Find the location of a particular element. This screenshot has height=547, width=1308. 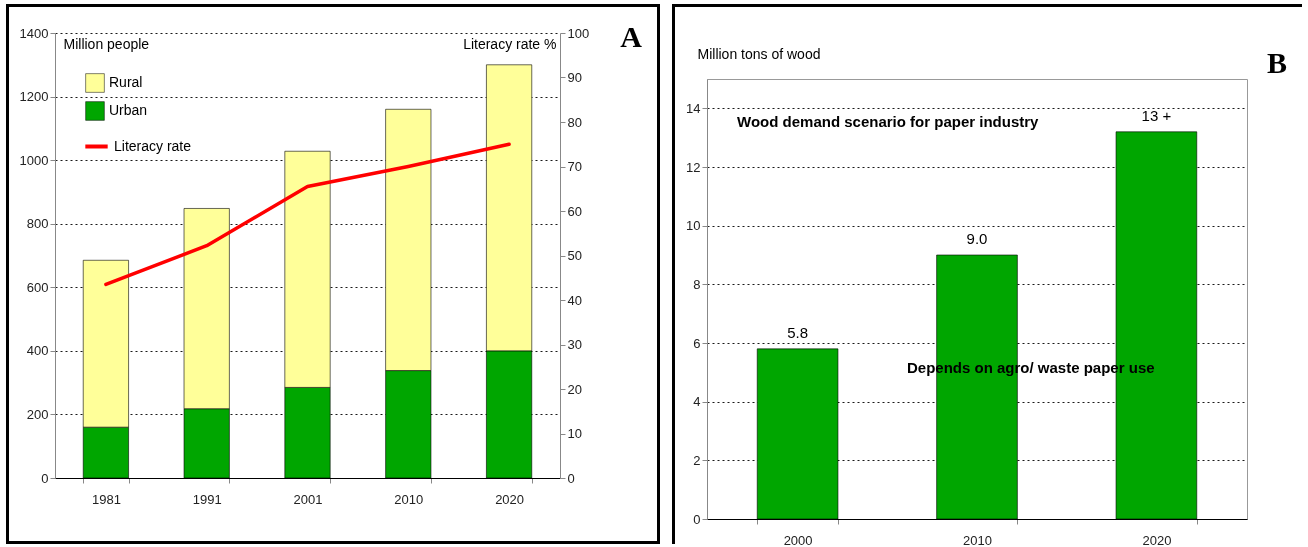

y2-tick-label: 0 is located at coordinates (571, 478).